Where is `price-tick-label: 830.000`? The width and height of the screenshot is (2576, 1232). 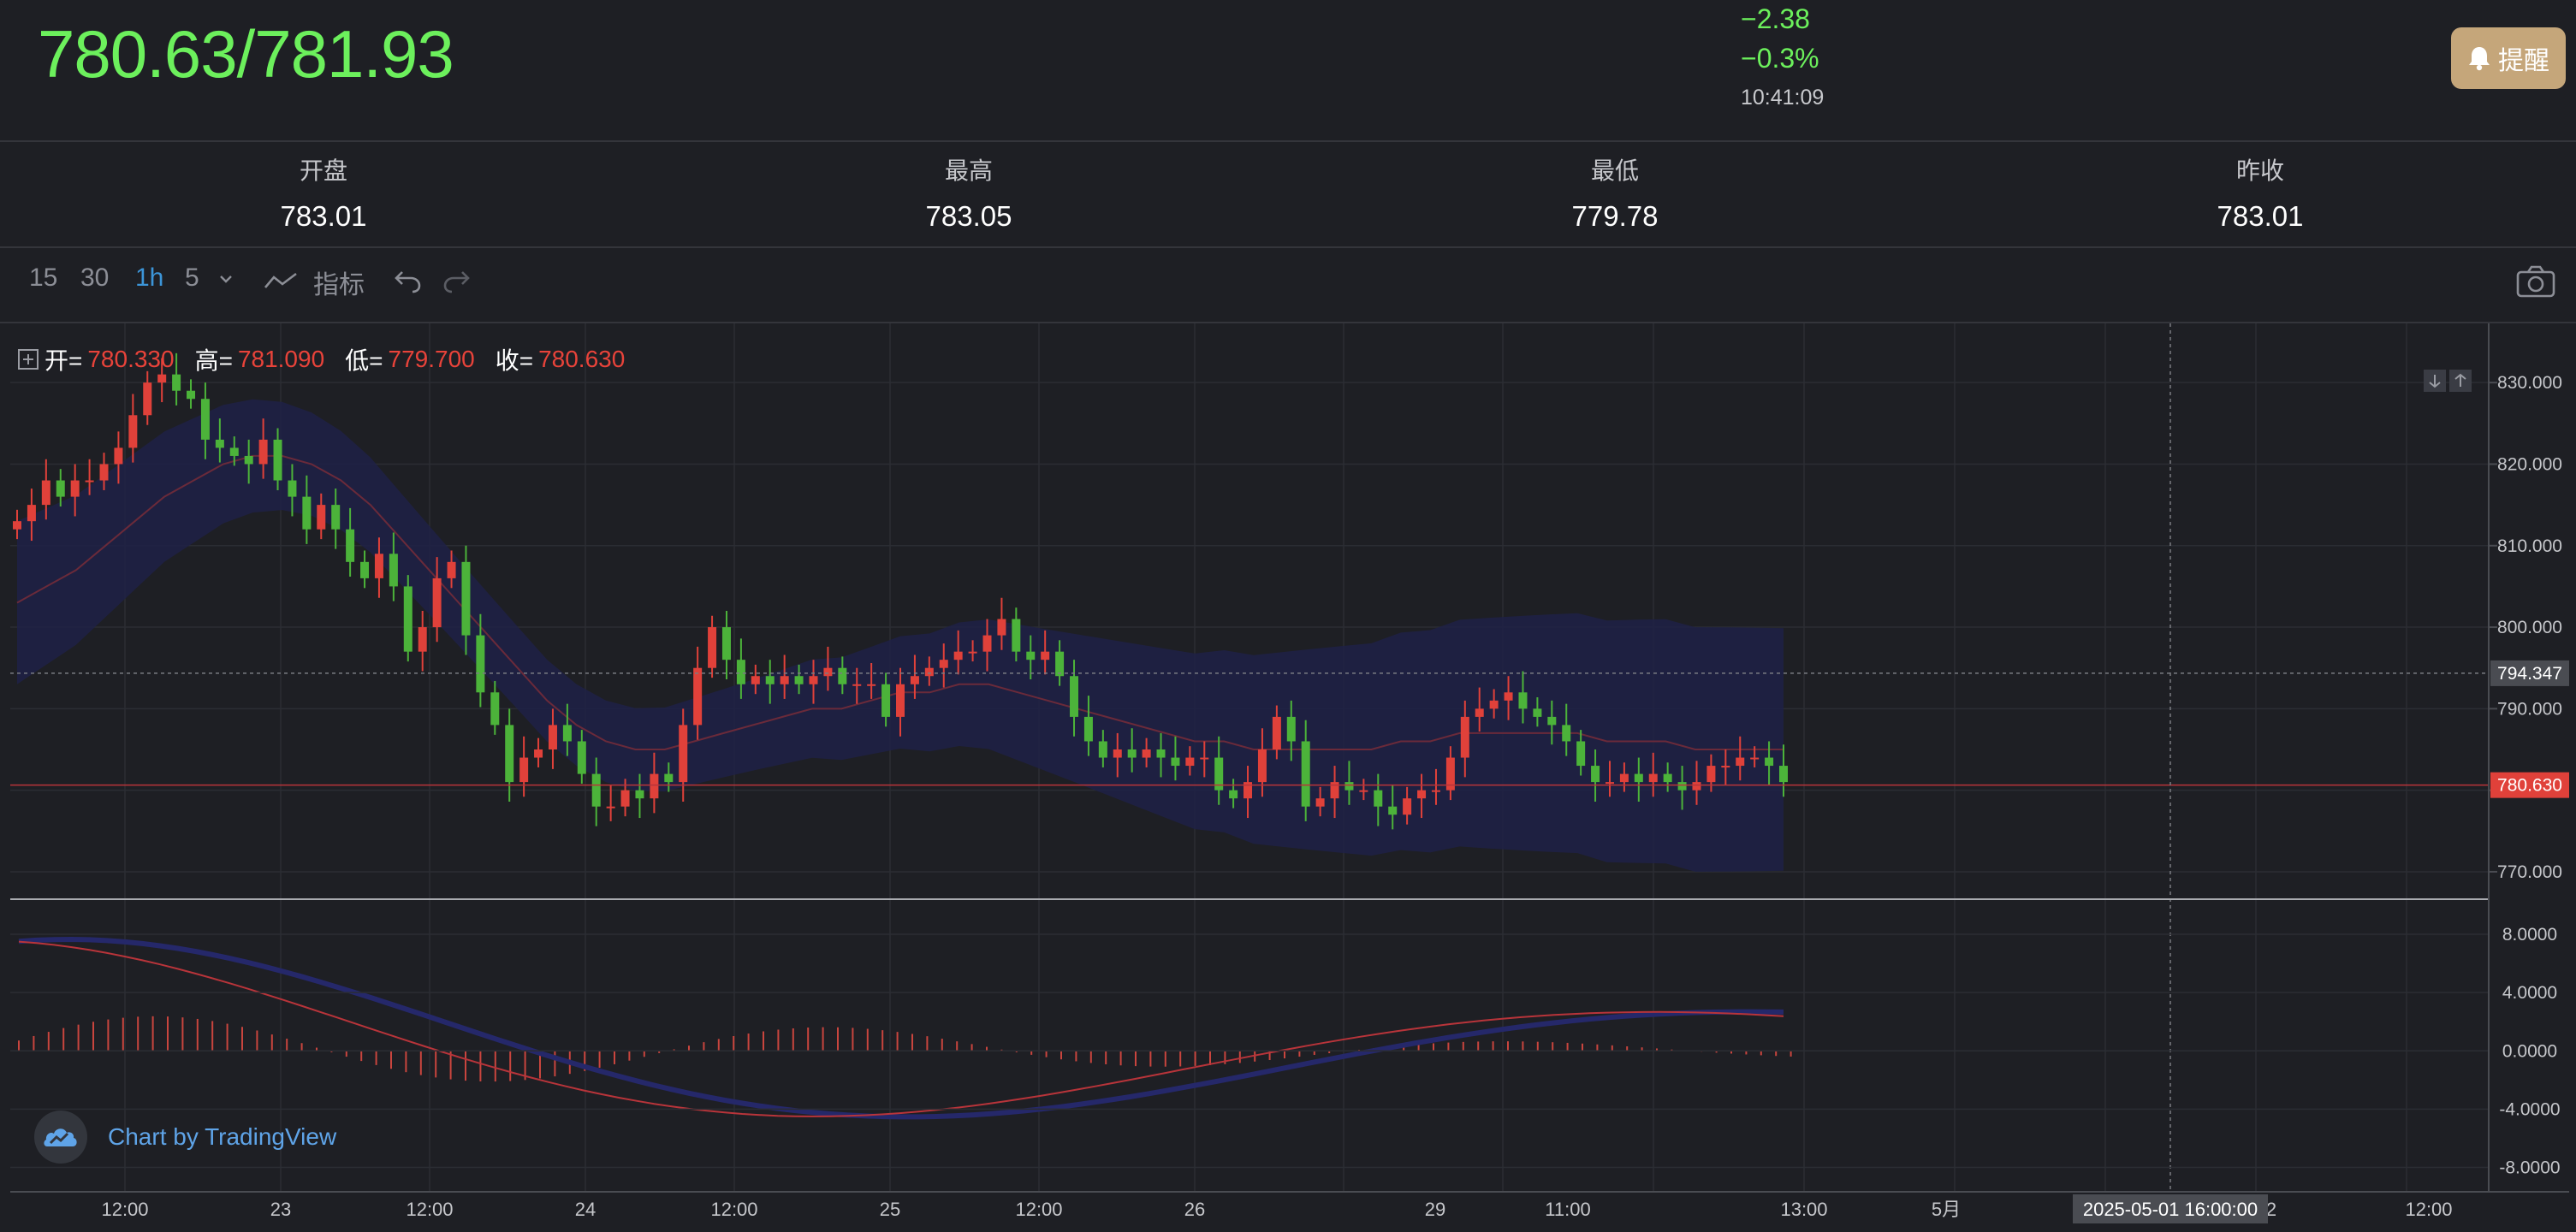
price-tick-label: 830.000 is located at coordinates (2529, 383).